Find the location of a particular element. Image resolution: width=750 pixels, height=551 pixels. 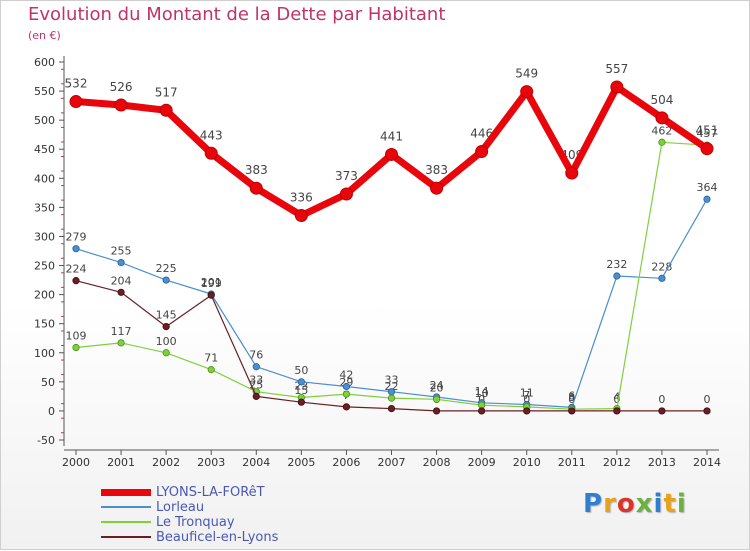

data-label: 557 is located at coordinates (616, 69).